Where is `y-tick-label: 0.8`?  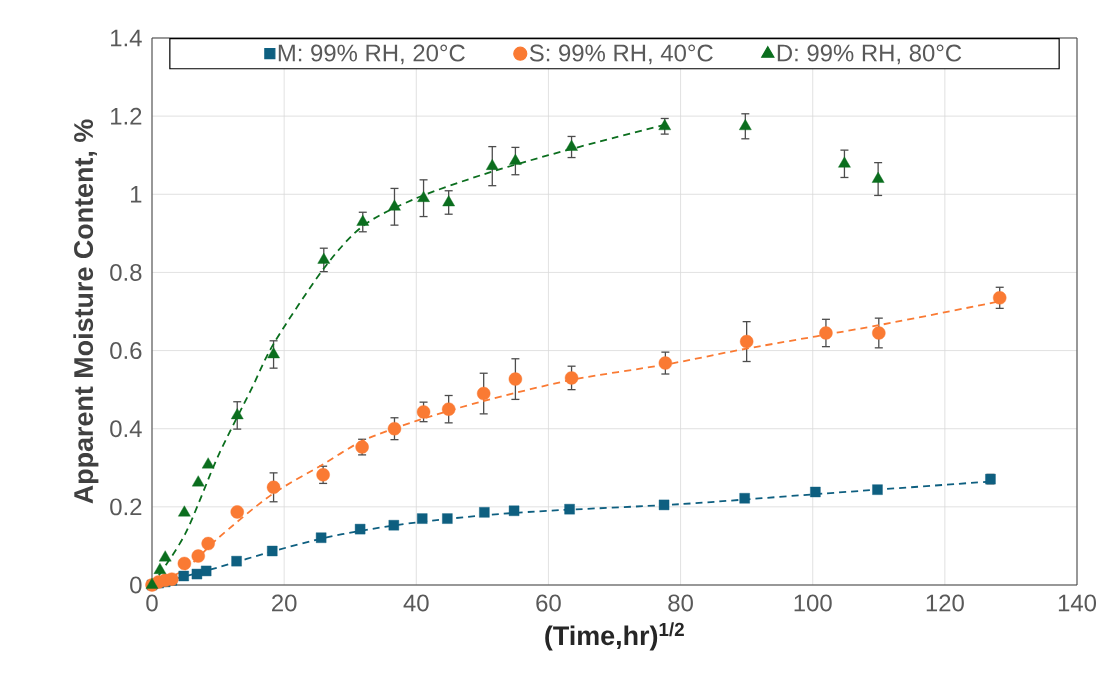 y-tick-label: 0.8 is located at coordinates (126, 272).